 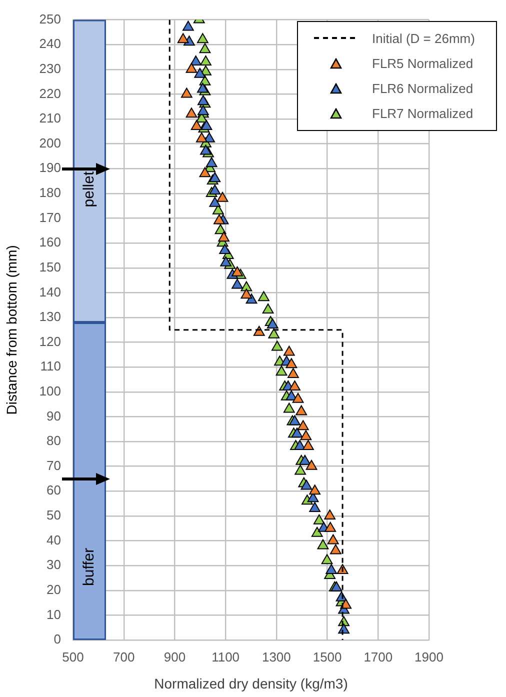 I want to click on x-tick-label: 900, so click(x=175, y=656).